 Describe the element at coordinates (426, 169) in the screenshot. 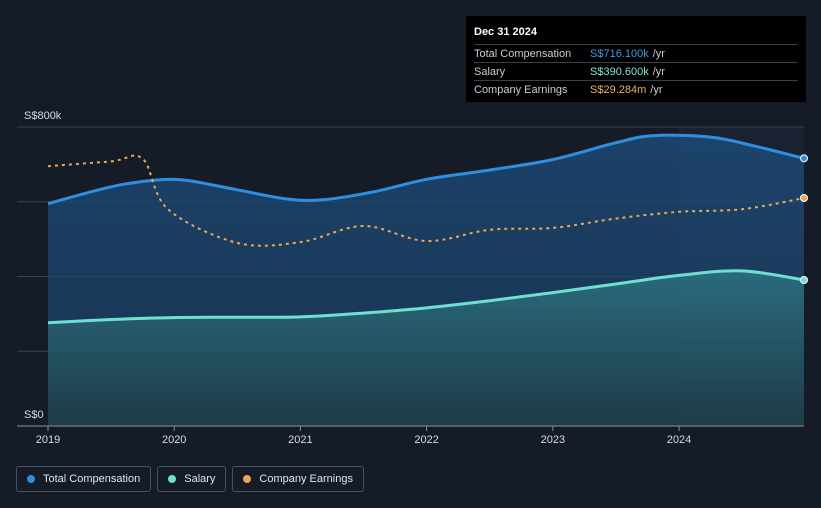

I see `total-compensation-line` at that location.